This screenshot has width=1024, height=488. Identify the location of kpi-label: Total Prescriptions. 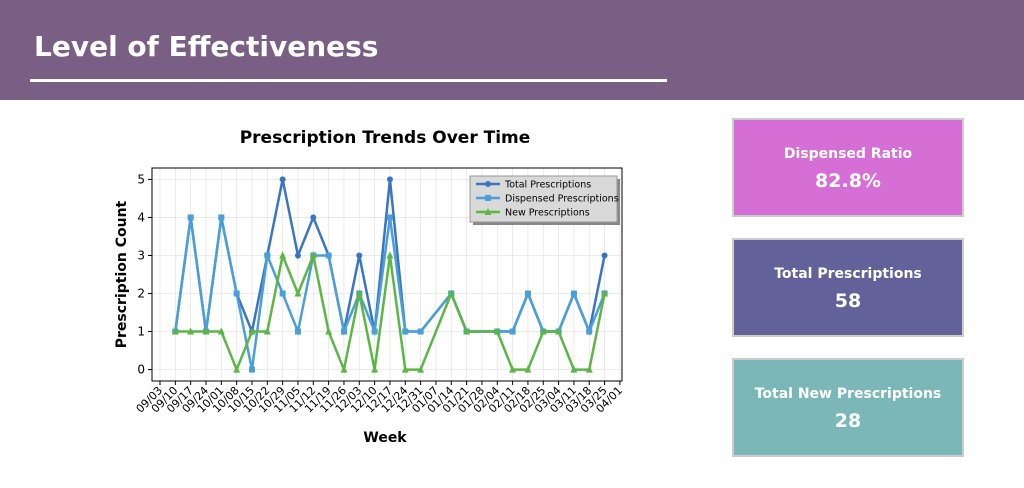
(848, 274).